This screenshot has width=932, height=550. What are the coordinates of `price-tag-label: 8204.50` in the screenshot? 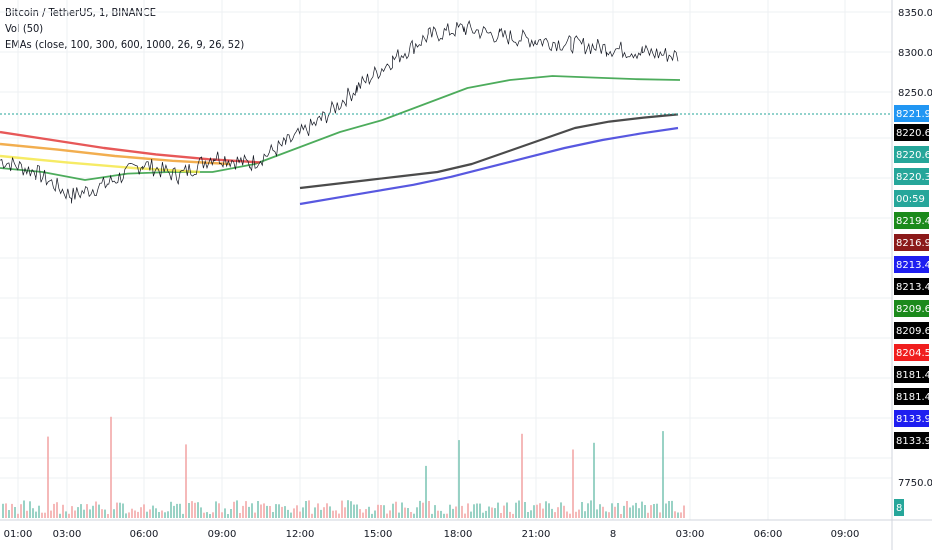 It's located at (914, 353).